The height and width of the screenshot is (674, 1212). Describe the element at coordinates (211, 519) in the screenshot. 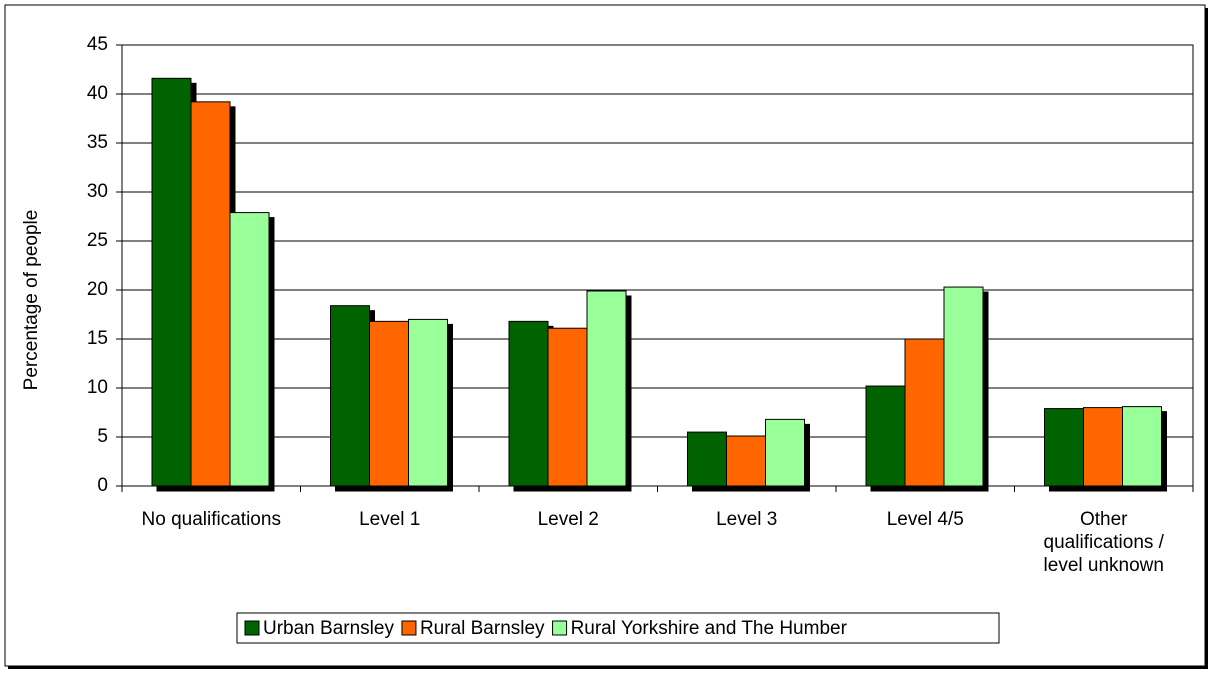

I see `x-tick-label: No qualifications` at that location.